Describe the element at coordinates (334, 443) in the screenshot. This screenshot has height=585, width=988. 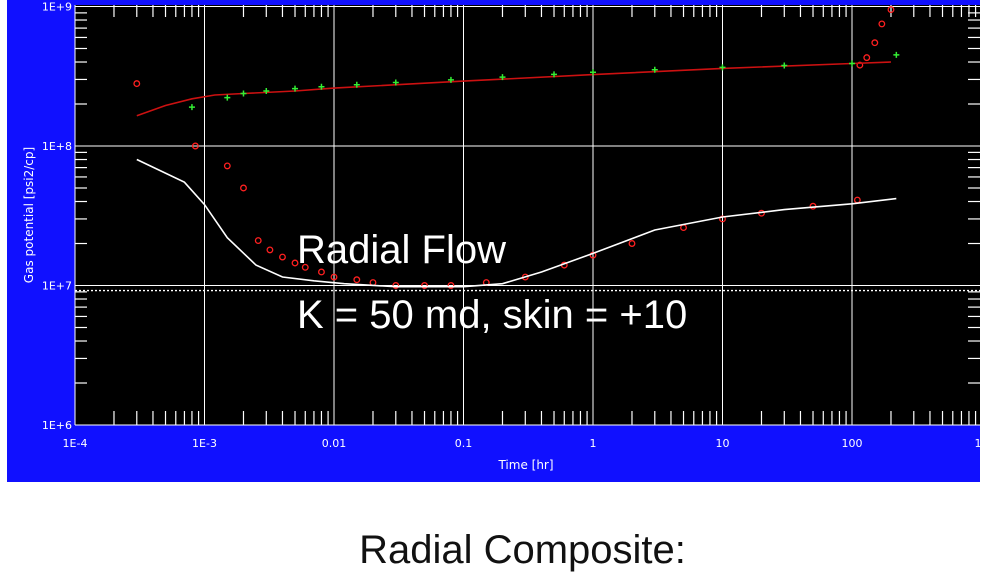
I see `x-tick-label: 0.01` at that location.